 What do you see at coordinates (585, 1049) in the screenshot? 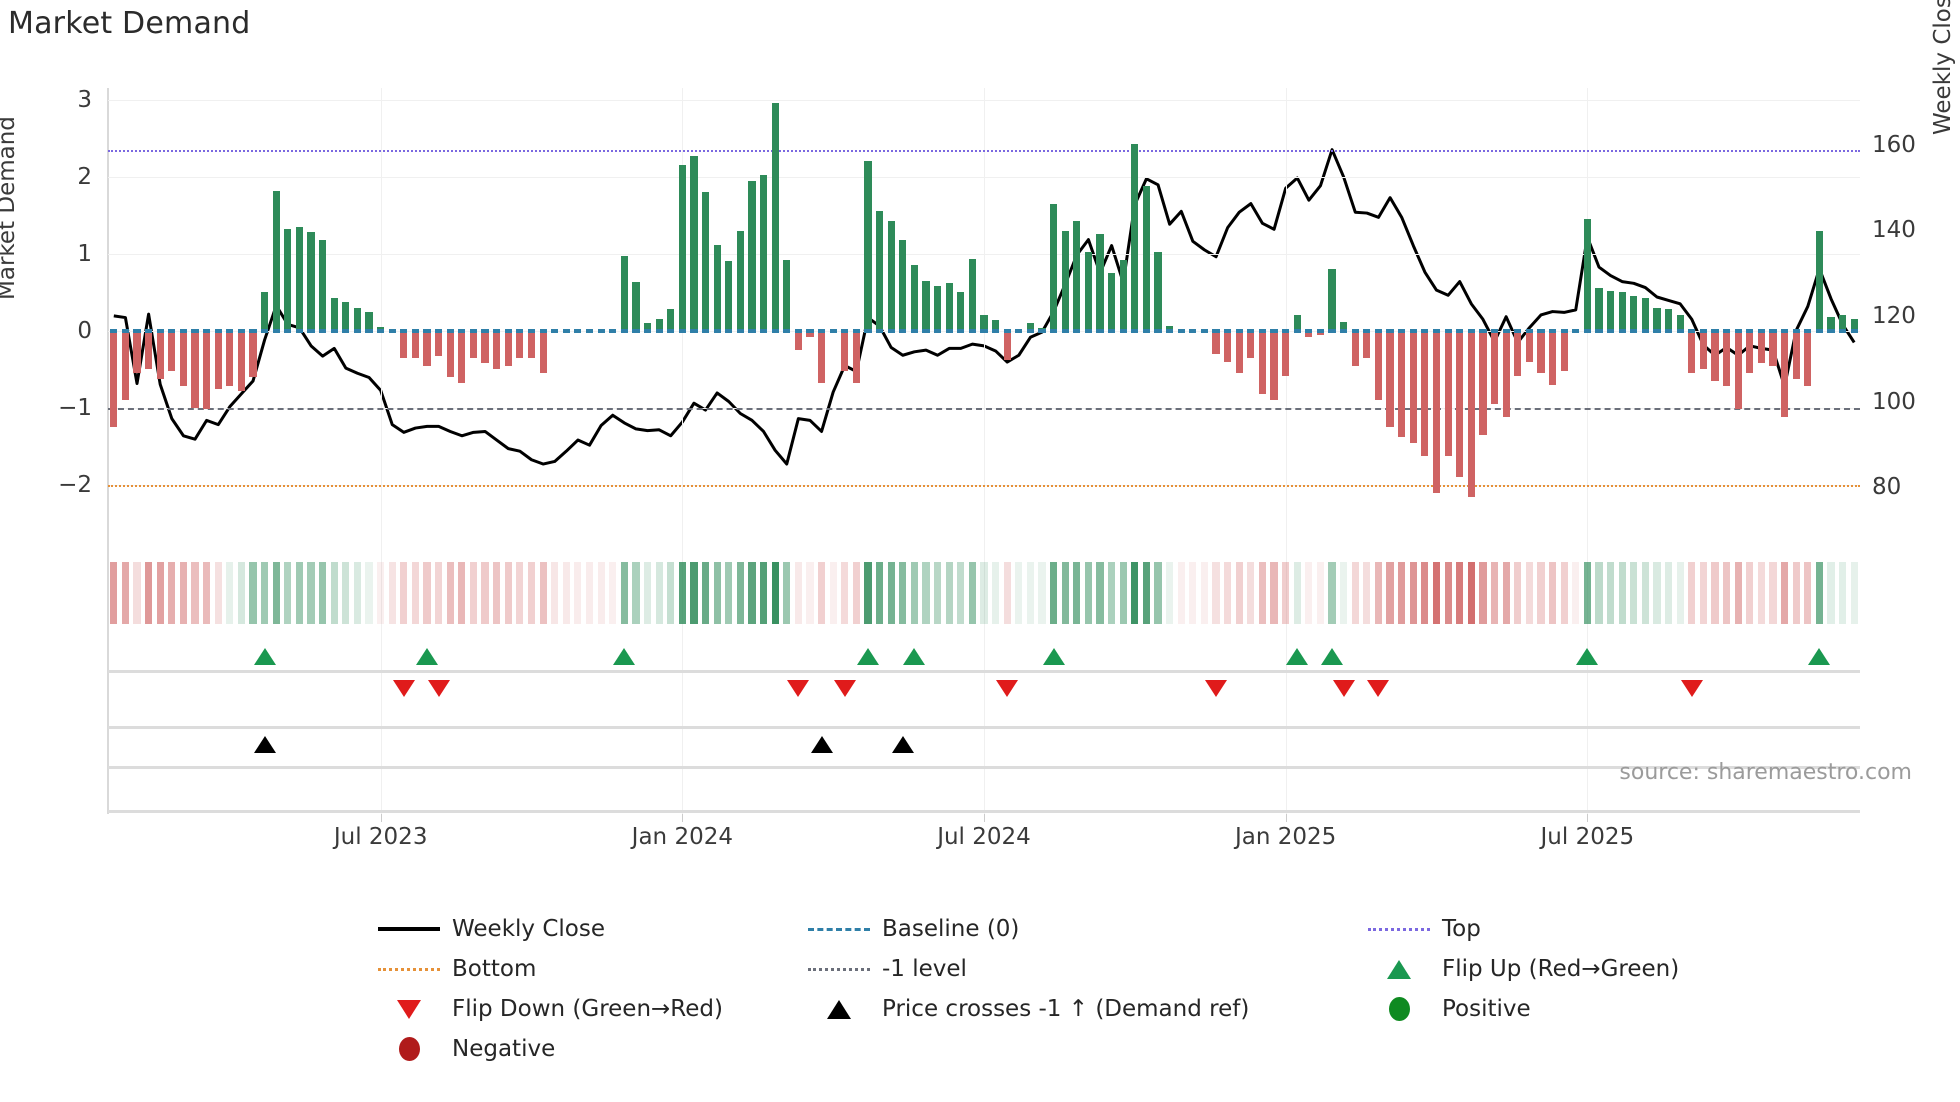
I see `legend-item: Negative` at bounding box center [585, 1049].